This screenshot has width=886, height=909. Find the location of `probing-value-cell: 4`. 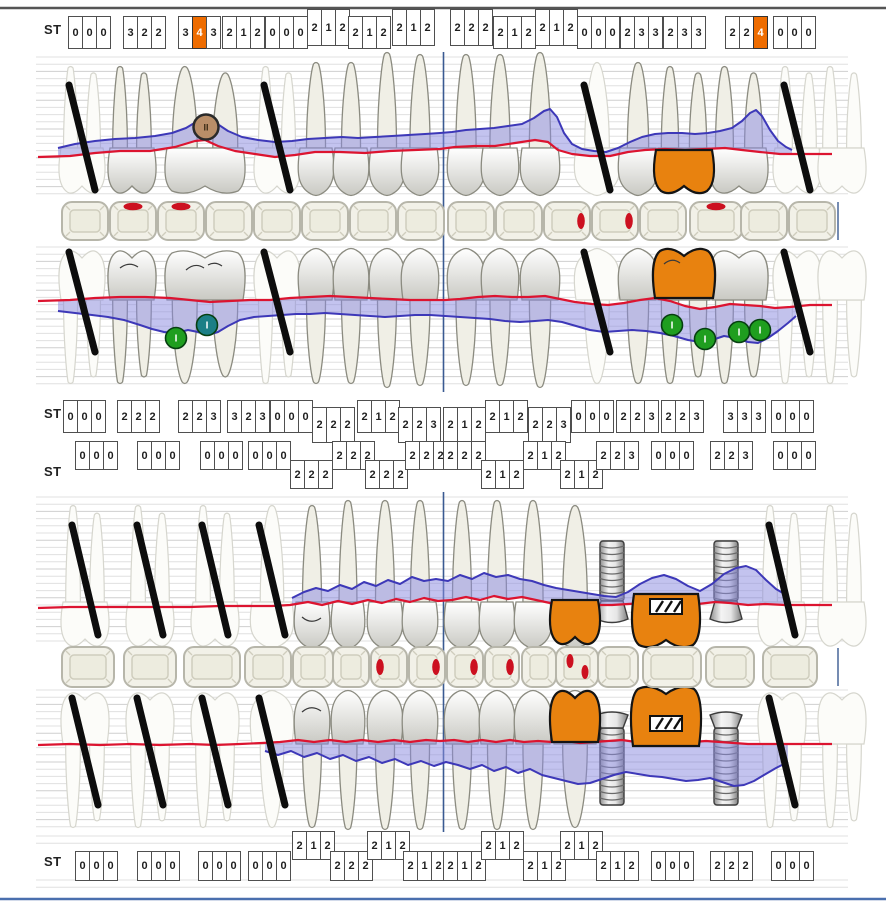

probing-value-cell: 4 is located at coordinates (199, 32).